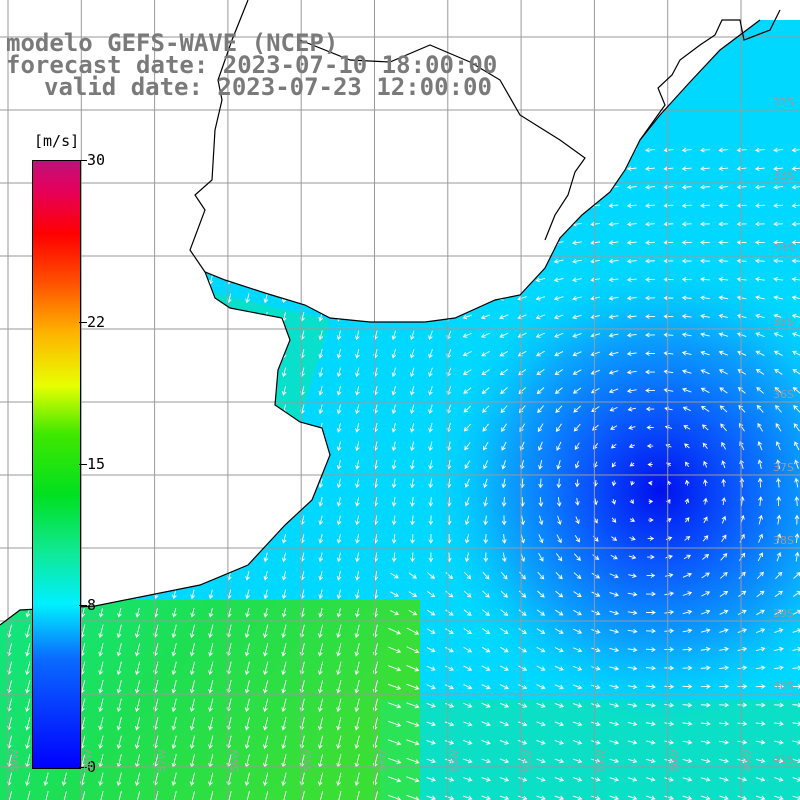 The width and height of the screenshot is (800, 800). I want to click on colorbar, so click(56, 464).